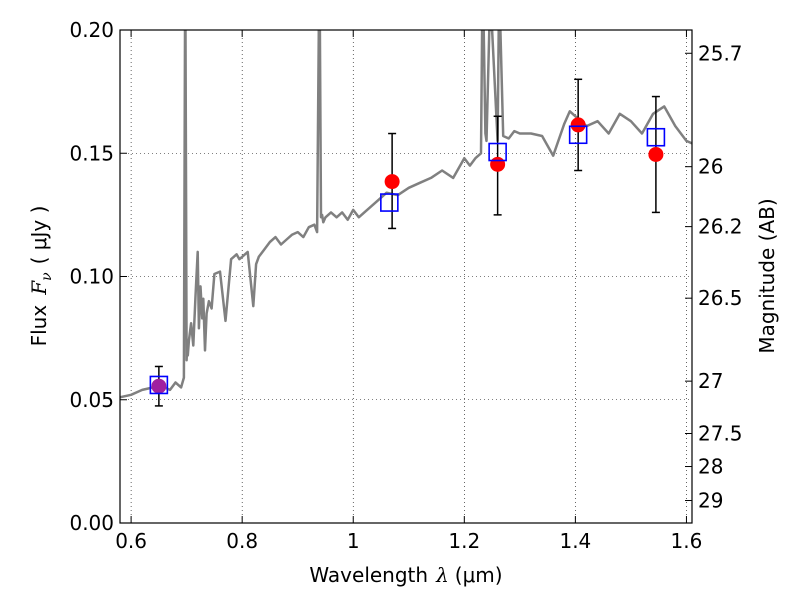 The width and height of the screenshot is (800, 600). Describe the element at coordinates (720, 433) in the screenshot. I see `y2-tick-label: 27.5` at that location.